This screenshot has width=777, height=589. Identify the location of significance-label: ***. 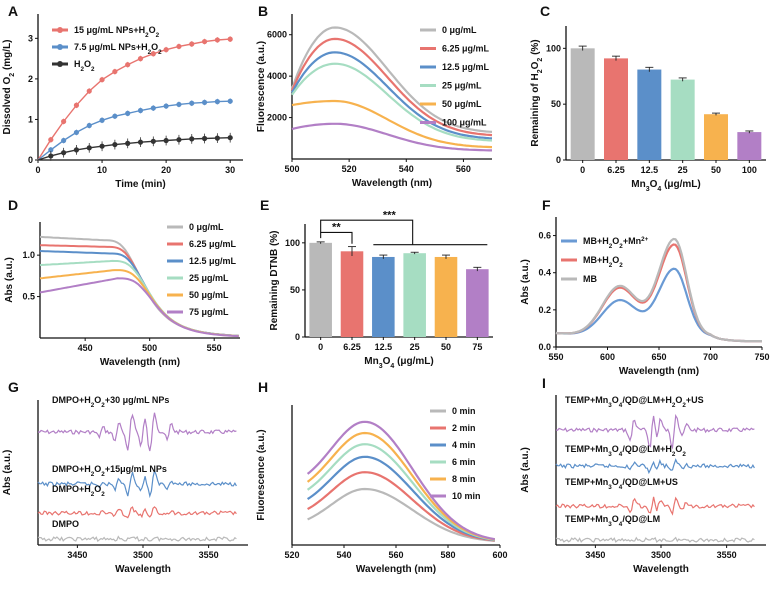
(390, 215).